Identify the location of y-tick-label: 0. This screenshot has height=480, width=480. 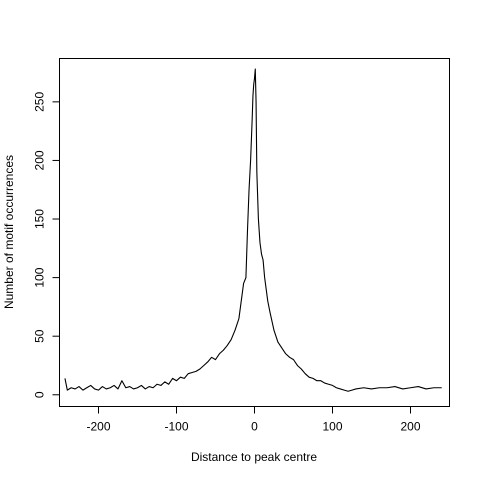
(40, 394).